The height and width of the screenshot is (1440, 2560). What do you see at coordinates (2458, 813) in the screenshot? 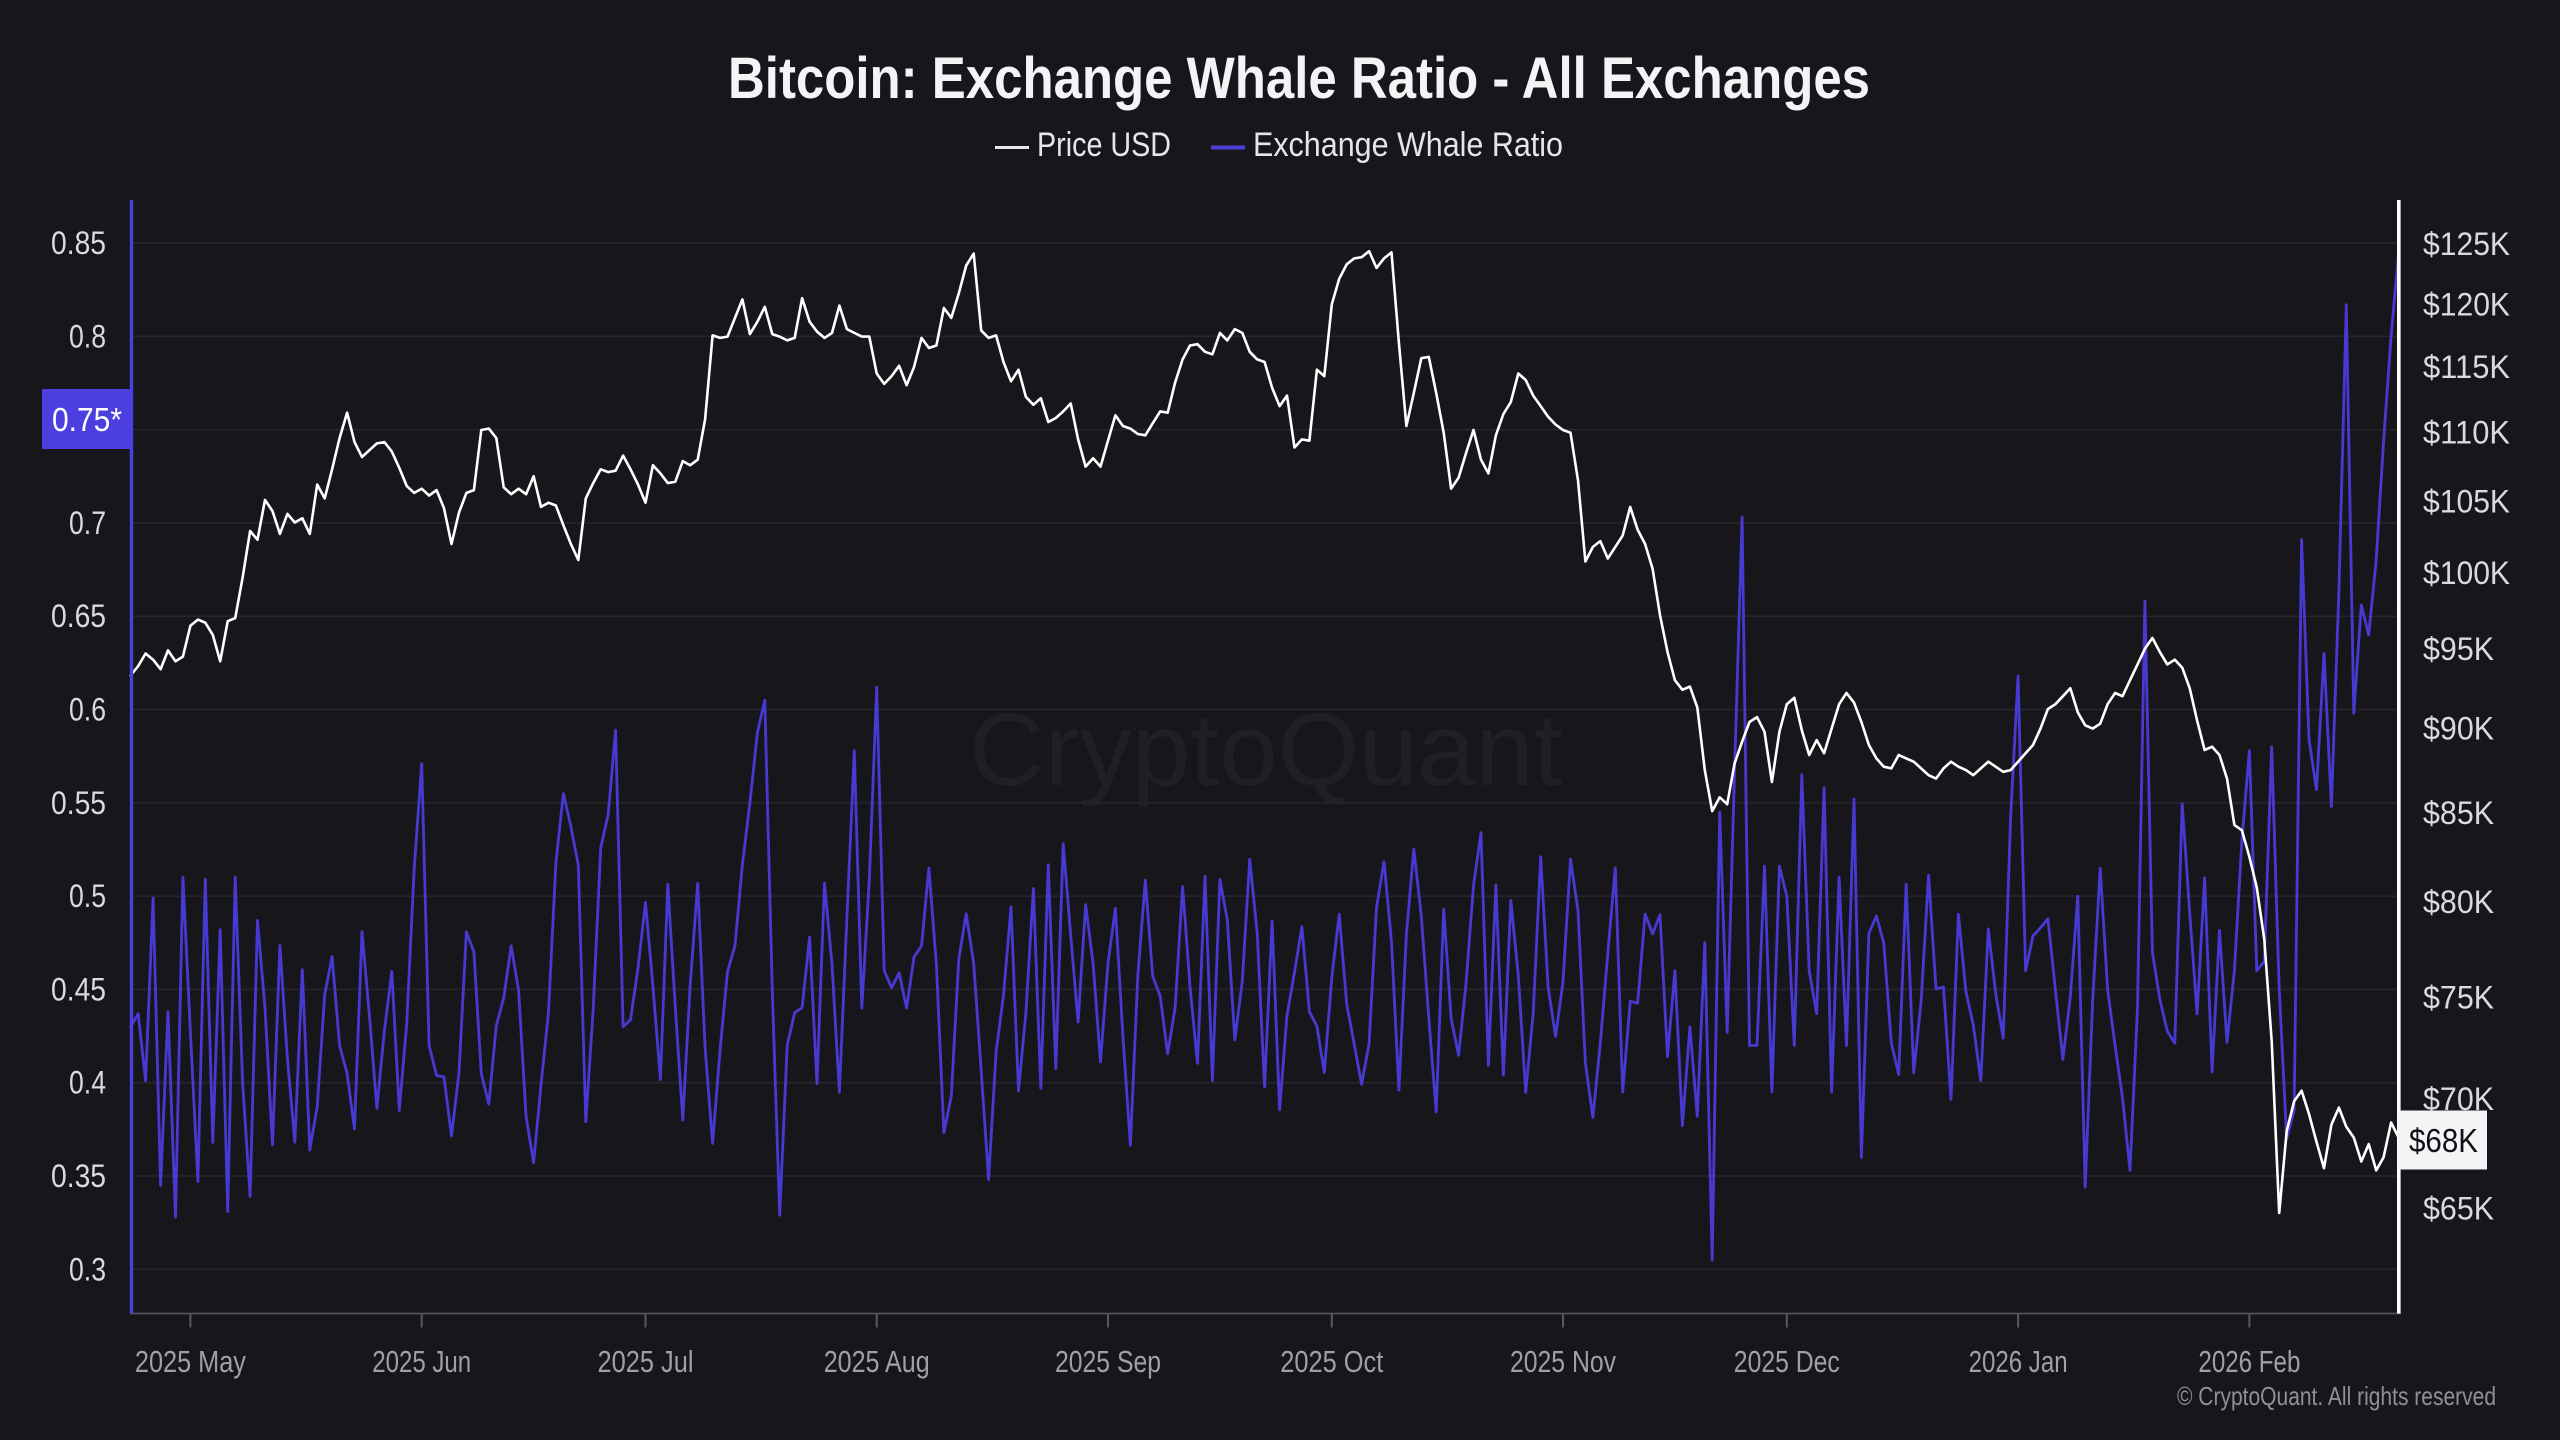
I see `svg-text: $85K` at bounding box center [2458, 813].